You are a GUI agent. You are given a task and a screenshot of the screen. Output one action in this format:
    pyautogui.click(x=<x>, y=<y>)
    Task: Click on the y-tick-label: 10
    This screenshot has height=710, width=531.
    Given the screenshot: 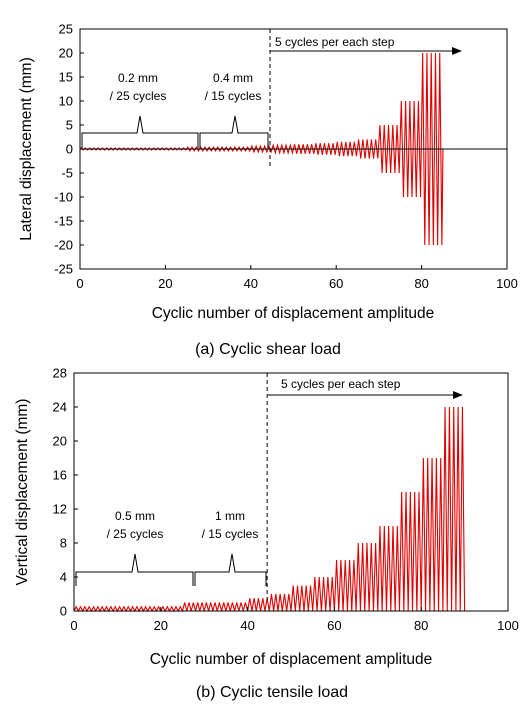 What is the action you would take?
    pyautogui.click(x=66, y=101)
    